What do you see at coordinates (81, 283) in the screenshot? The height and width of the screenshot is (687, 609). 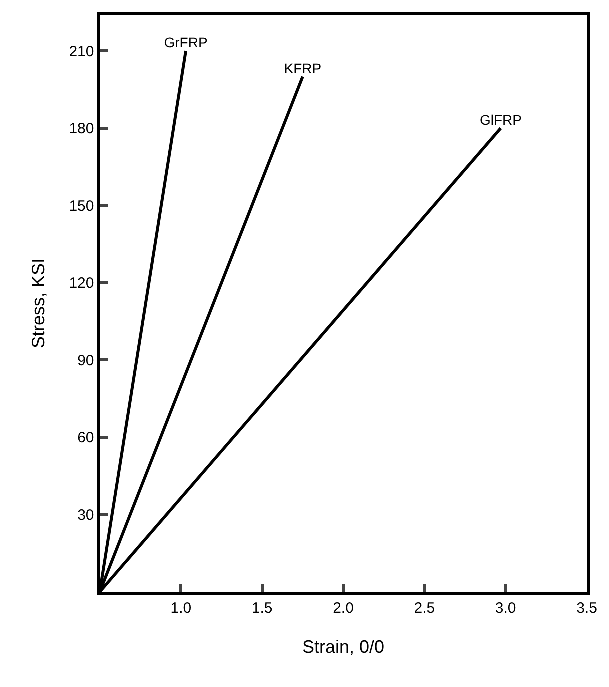 I see `y-tick-label: 120` at bounding box center [81, 283].